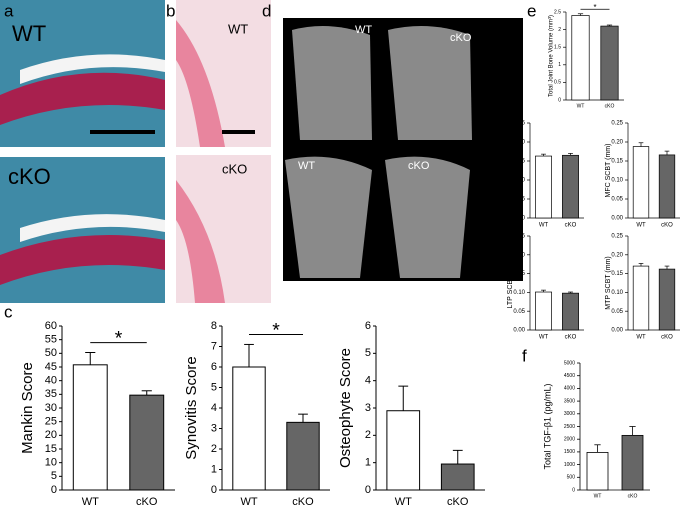 The height and width of the screenshot is (515, 685). I want to click on panel-label: f, so click(524, 355).